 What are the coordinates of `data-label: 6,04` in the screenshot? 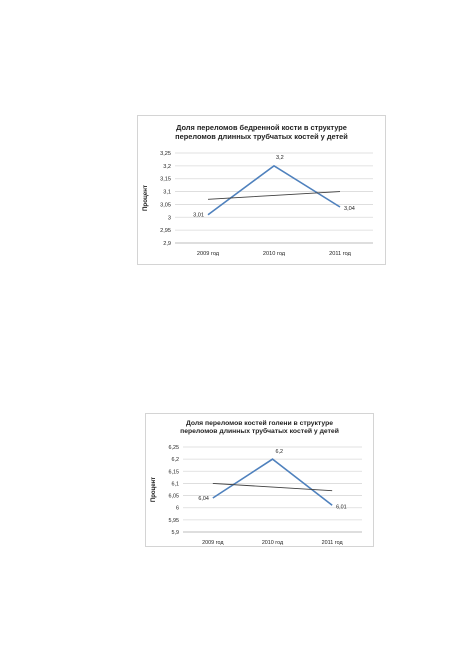 It's located at (203, 499).